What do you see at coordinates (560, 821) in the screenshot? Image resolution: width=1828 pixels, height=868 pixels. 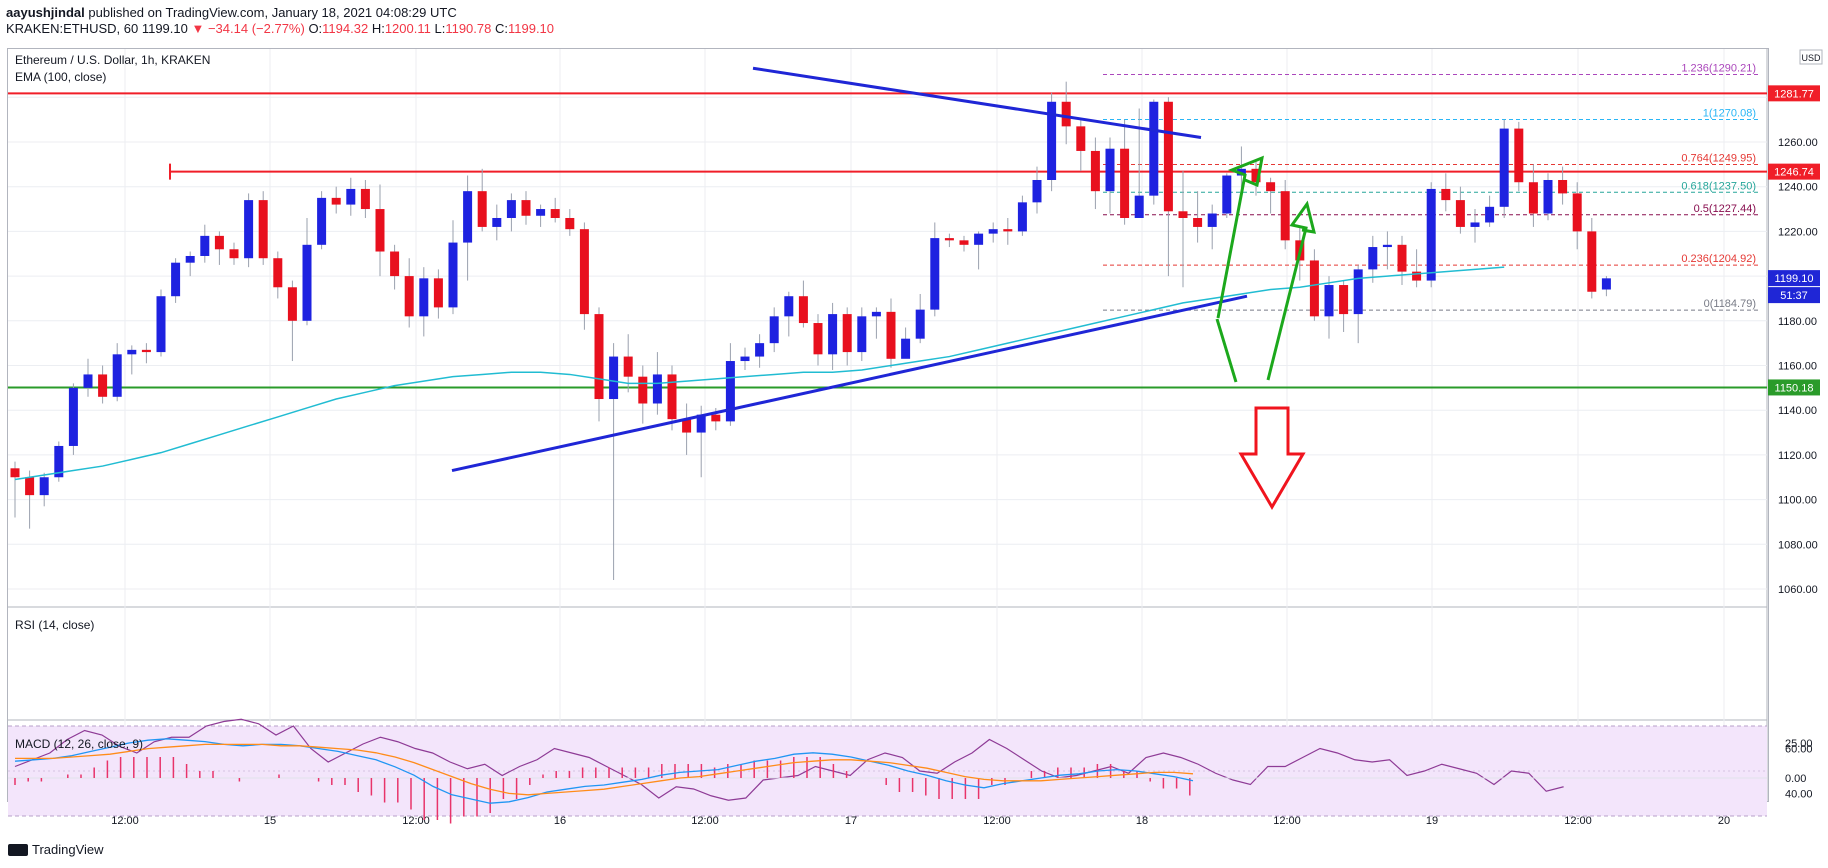 I see `time-tick-label: 16` at bounding box center [560, 821].